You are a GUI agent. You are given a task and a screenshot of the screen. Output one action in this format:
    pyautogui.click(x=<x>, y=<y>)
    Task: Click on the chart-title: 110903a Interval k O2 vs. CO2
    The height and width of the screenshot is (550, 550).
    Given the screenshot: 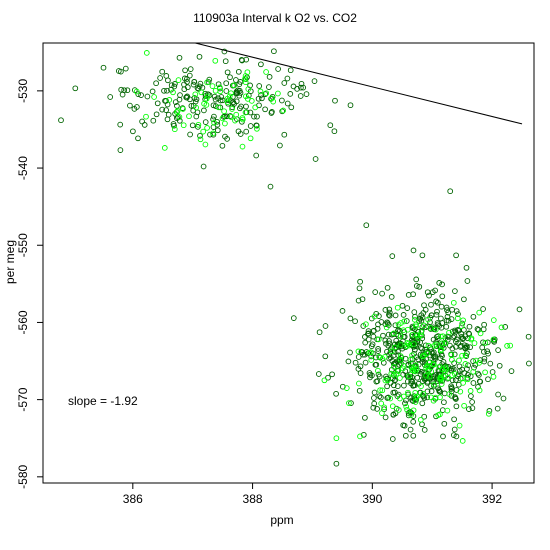 What is the action you would take?
    pyautogui.click(x=275, y=18)
    